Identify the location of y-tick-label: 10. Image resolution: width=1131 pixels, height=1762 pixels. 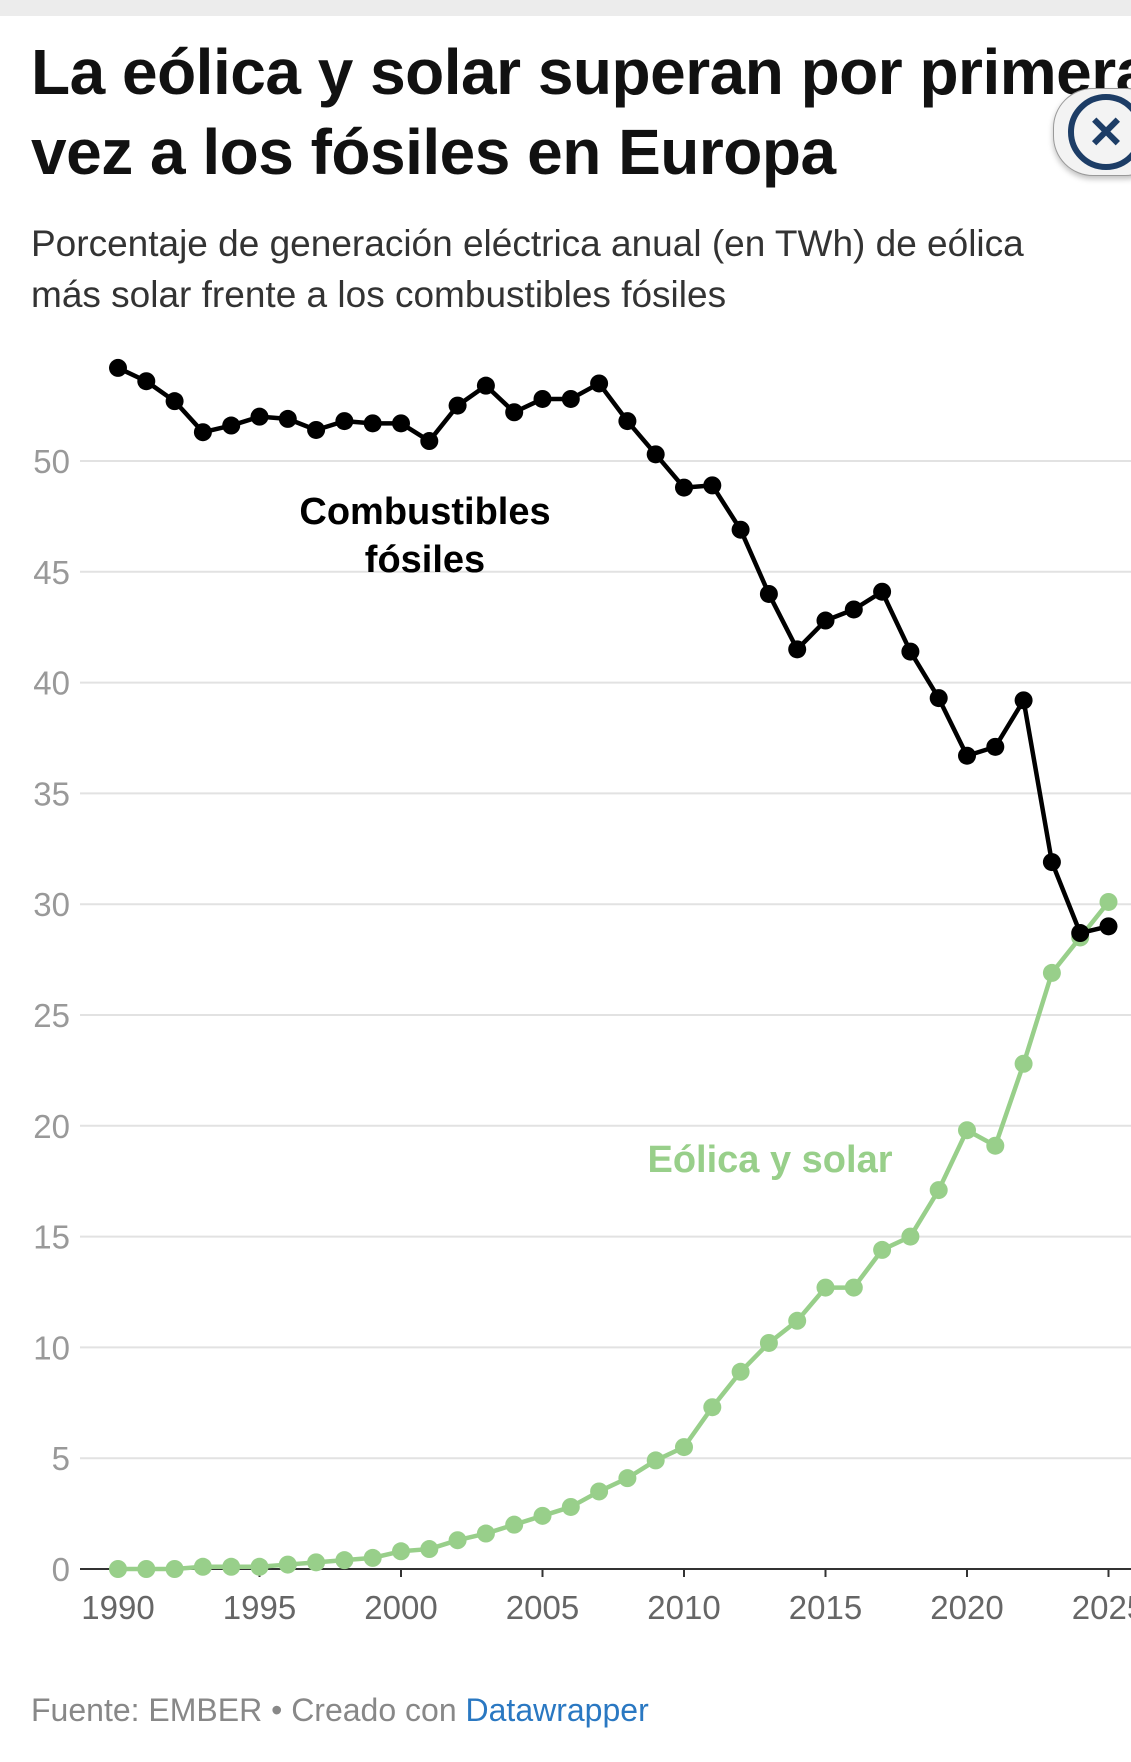
(51, 1347).